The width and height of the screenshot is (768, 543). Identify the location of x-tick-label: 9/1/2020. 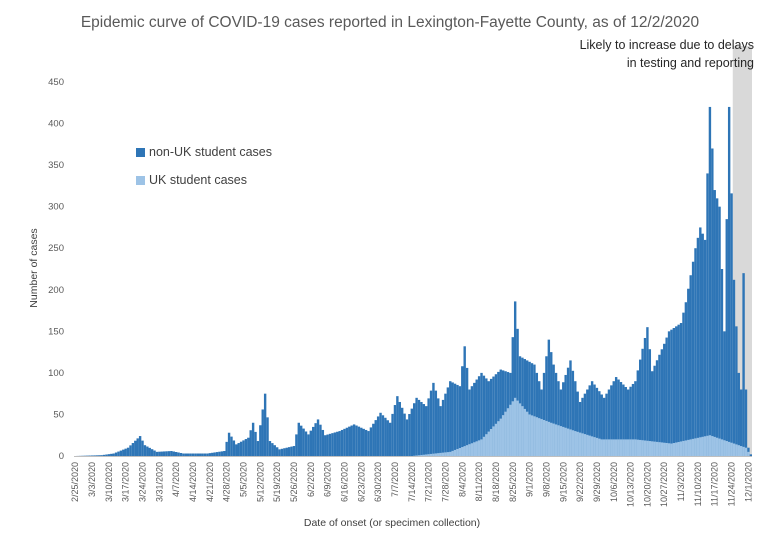
(530, 479).